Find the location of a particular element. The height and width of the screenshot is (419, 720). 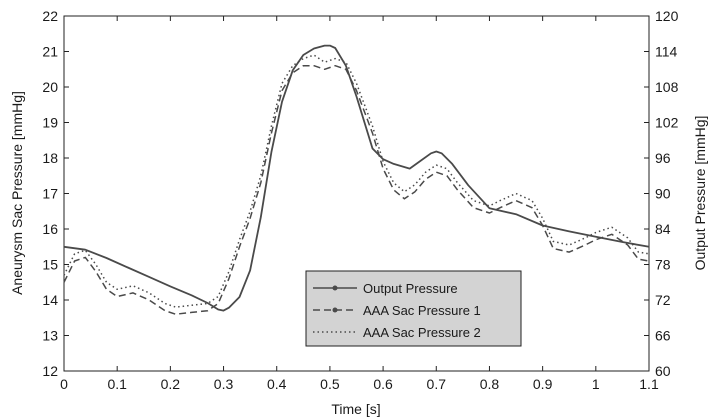

legend-marker-output-pressure is located at coordinates (335, 288).